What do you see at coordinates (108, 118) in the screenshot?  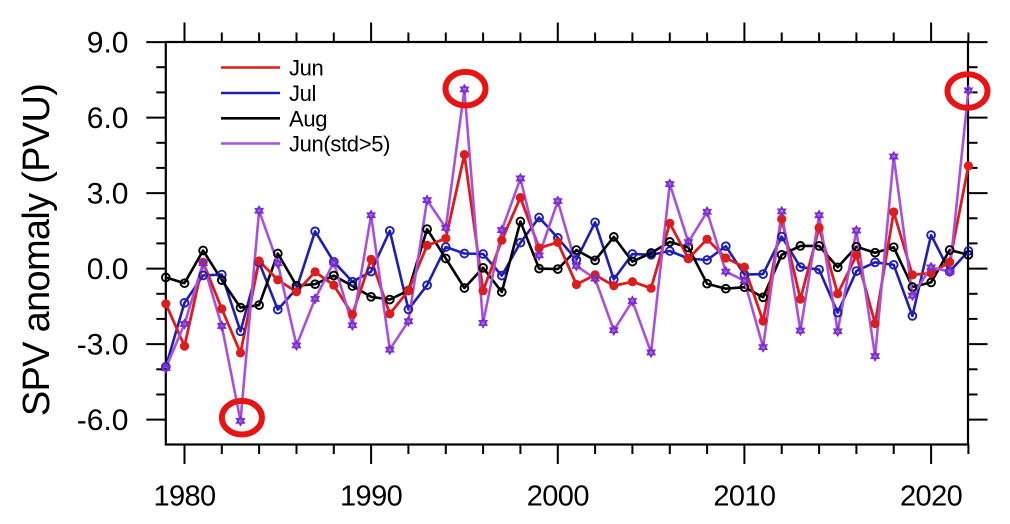 I see `svg-text: 6.0` at bounding box center [108, 118].